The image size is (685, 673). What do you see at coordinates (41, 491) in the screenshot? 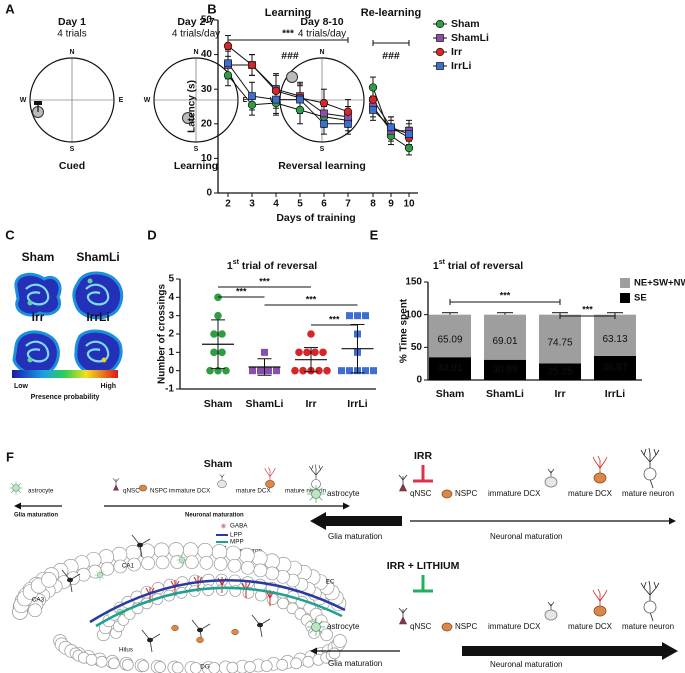
I see `cell-label: astrocyte` at bounding box center [41, 491].